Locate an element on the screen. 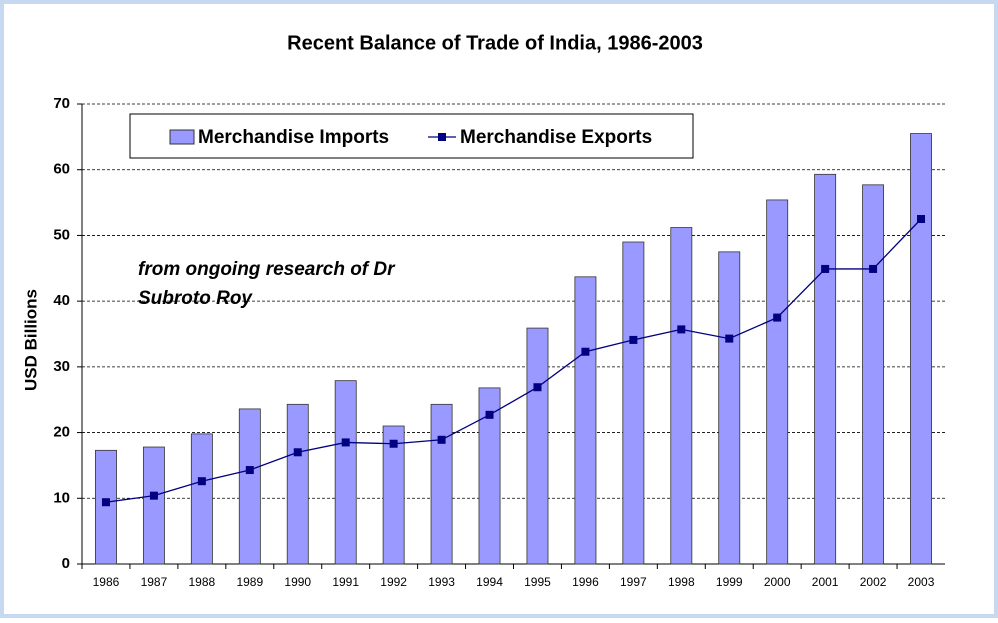 Image resolution: width=998 pixels, height=623 pixels. x-tick-label: 1999 is located at coordinates (729, 582).